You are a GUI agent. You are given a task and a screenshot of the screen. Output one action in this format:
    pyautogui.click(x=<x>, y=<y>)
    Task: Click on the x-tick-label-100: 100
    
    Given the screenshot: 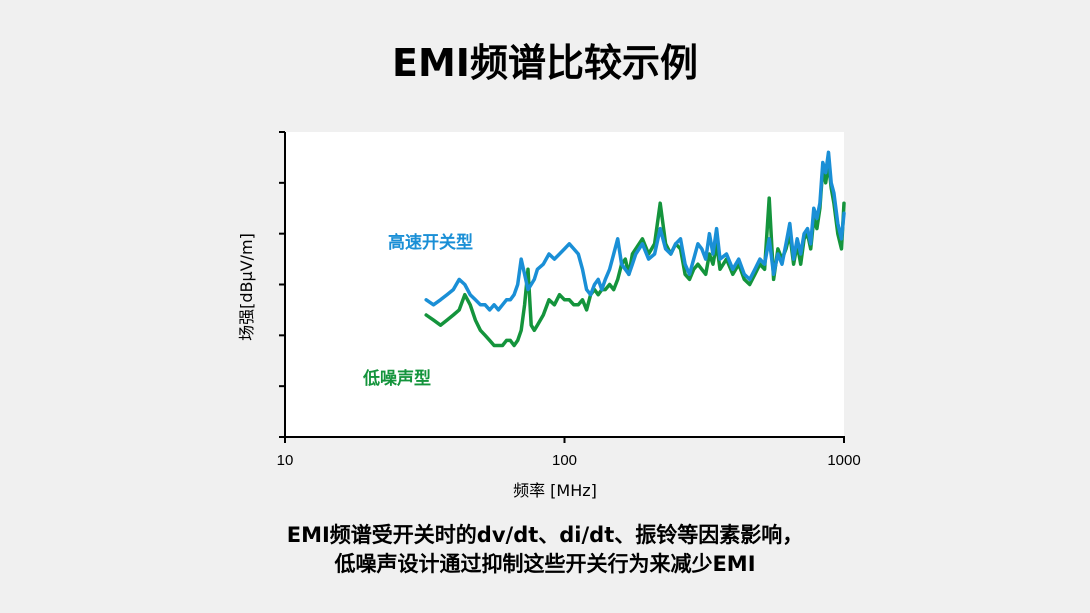 What is the action you would take?
    pyautogui.click(x=564, y=460)
    